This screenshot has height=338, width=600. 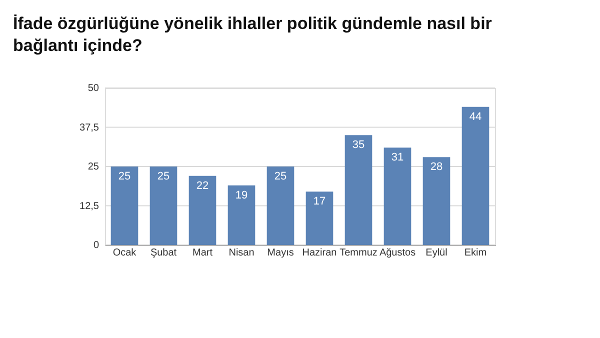 What do you see at coordinates (202, 186) in the screenshot?
I see `data-label: 22` at bounding box center [202, 186].